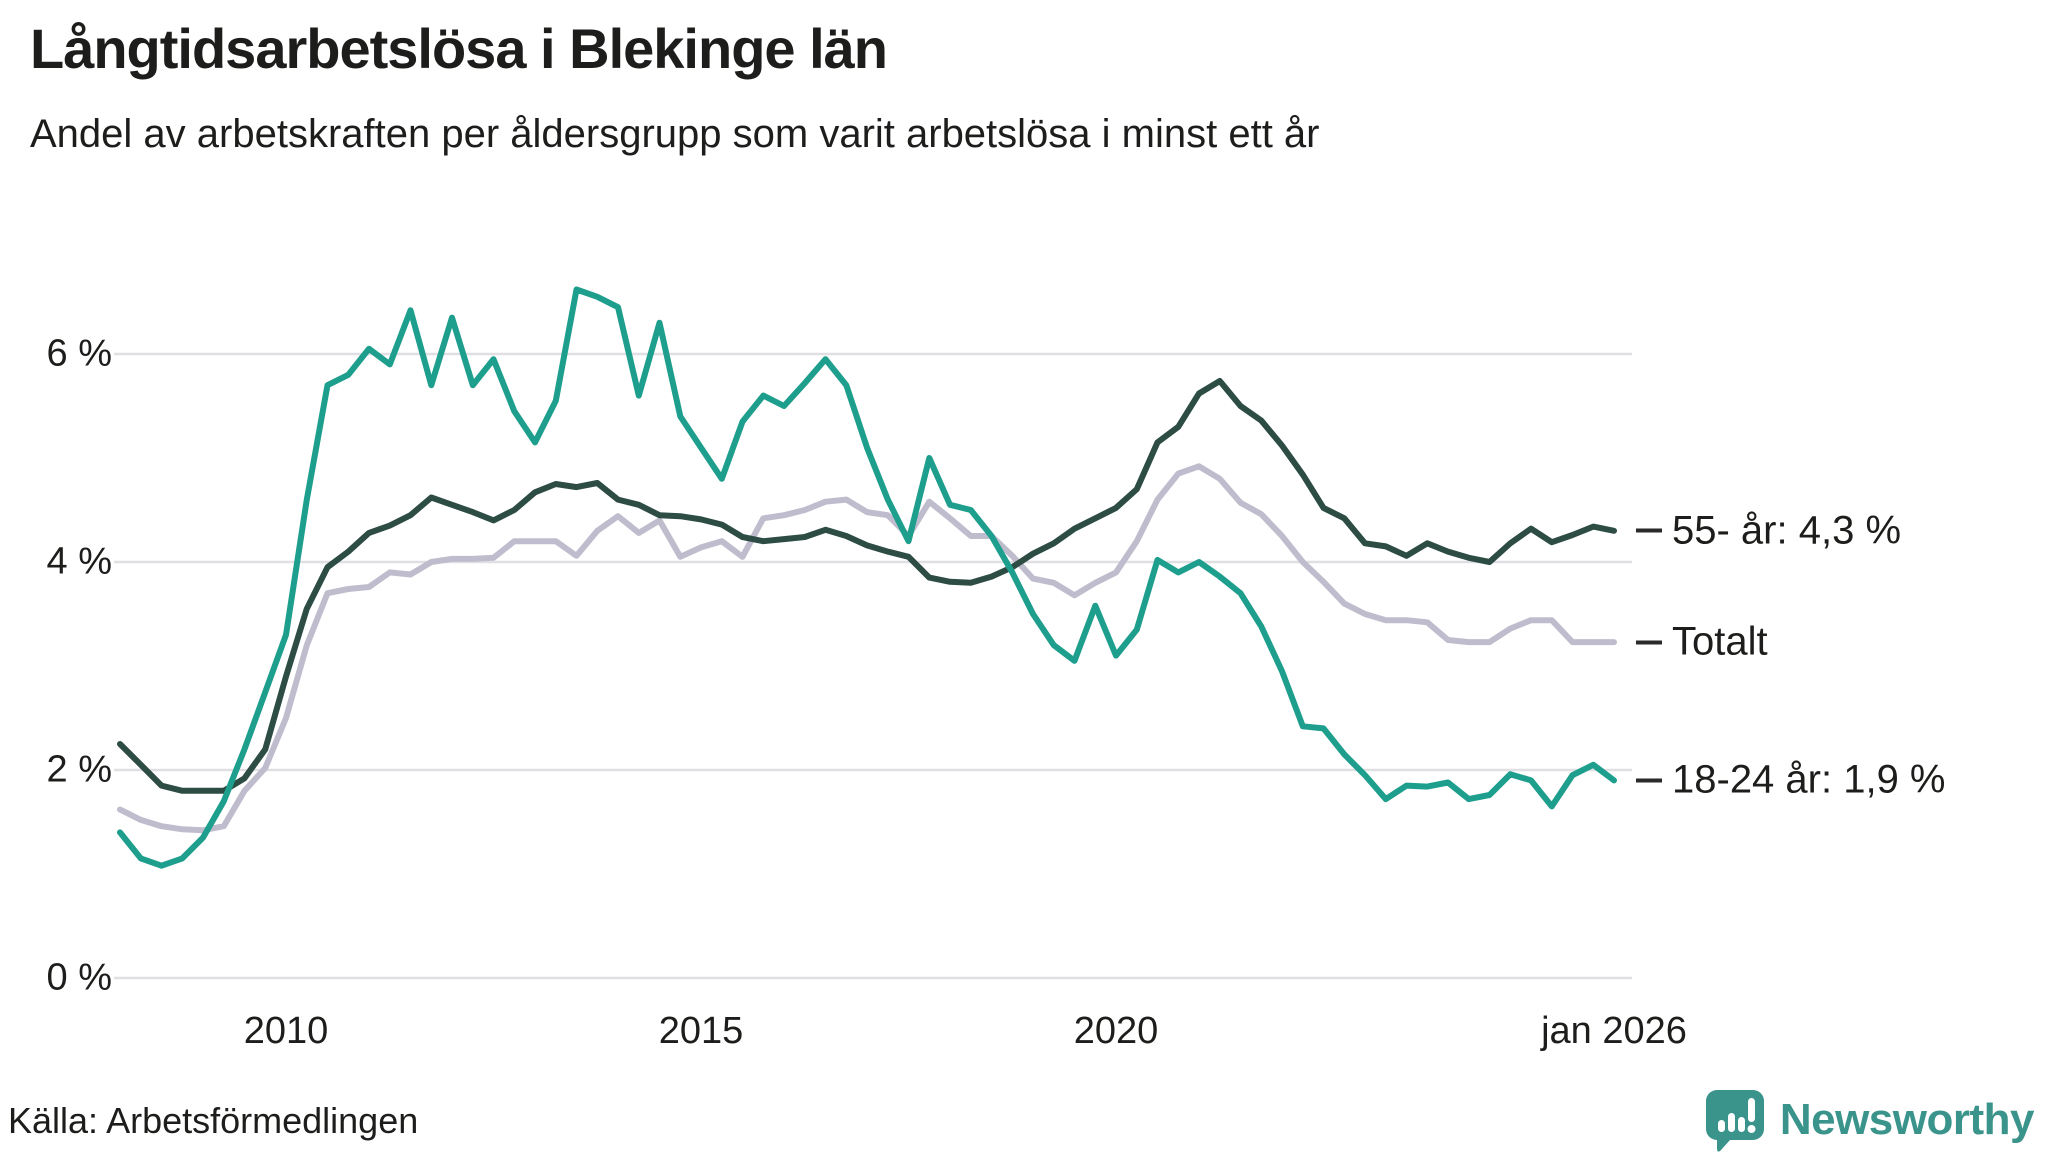 Image resolution: width=2048 pixels, height=1152 pixels. What do you see at coordinates (1614, 1031) in the screenshot?
I see `x-tick-label: jan 2026` at bounding box center [1614, 1031].